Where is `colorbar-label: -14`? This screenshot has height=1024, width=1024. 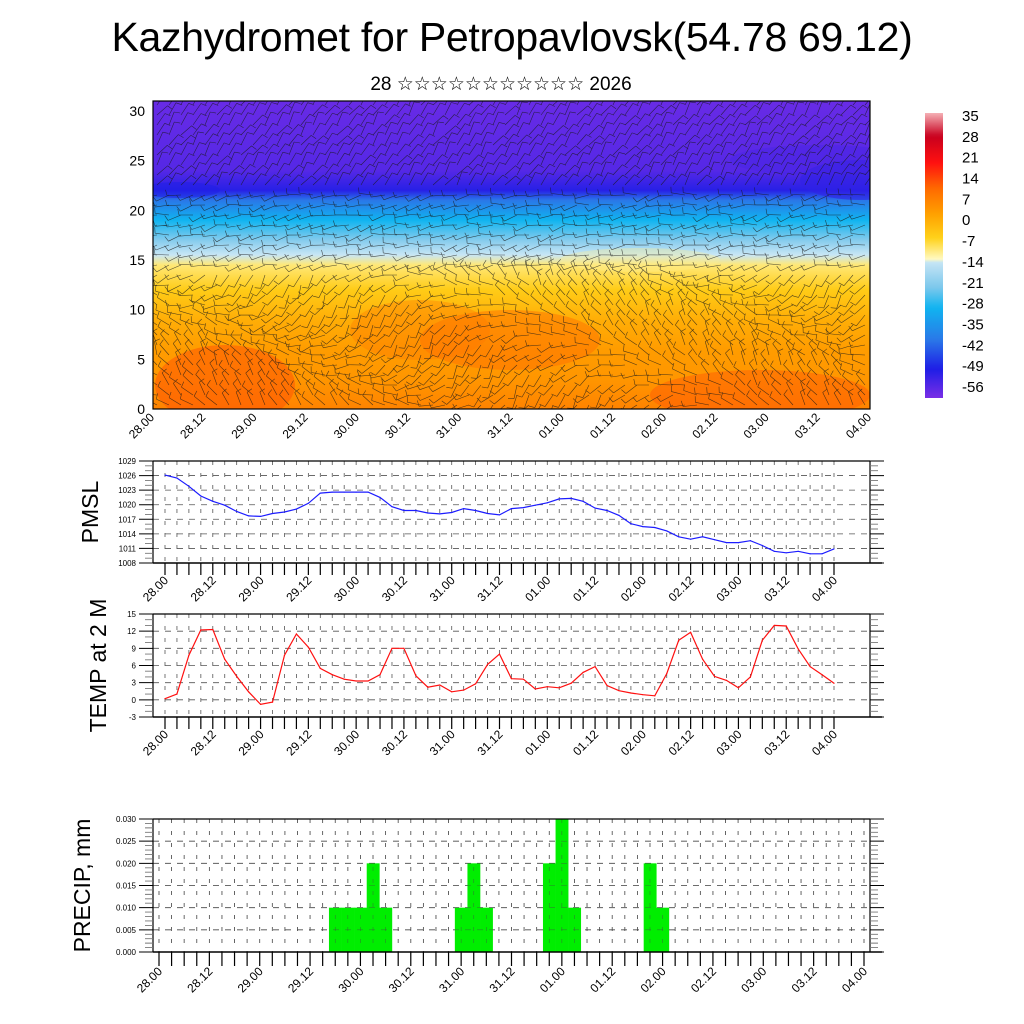 colorbar-label: -14 is located at coordinates (973, 262).